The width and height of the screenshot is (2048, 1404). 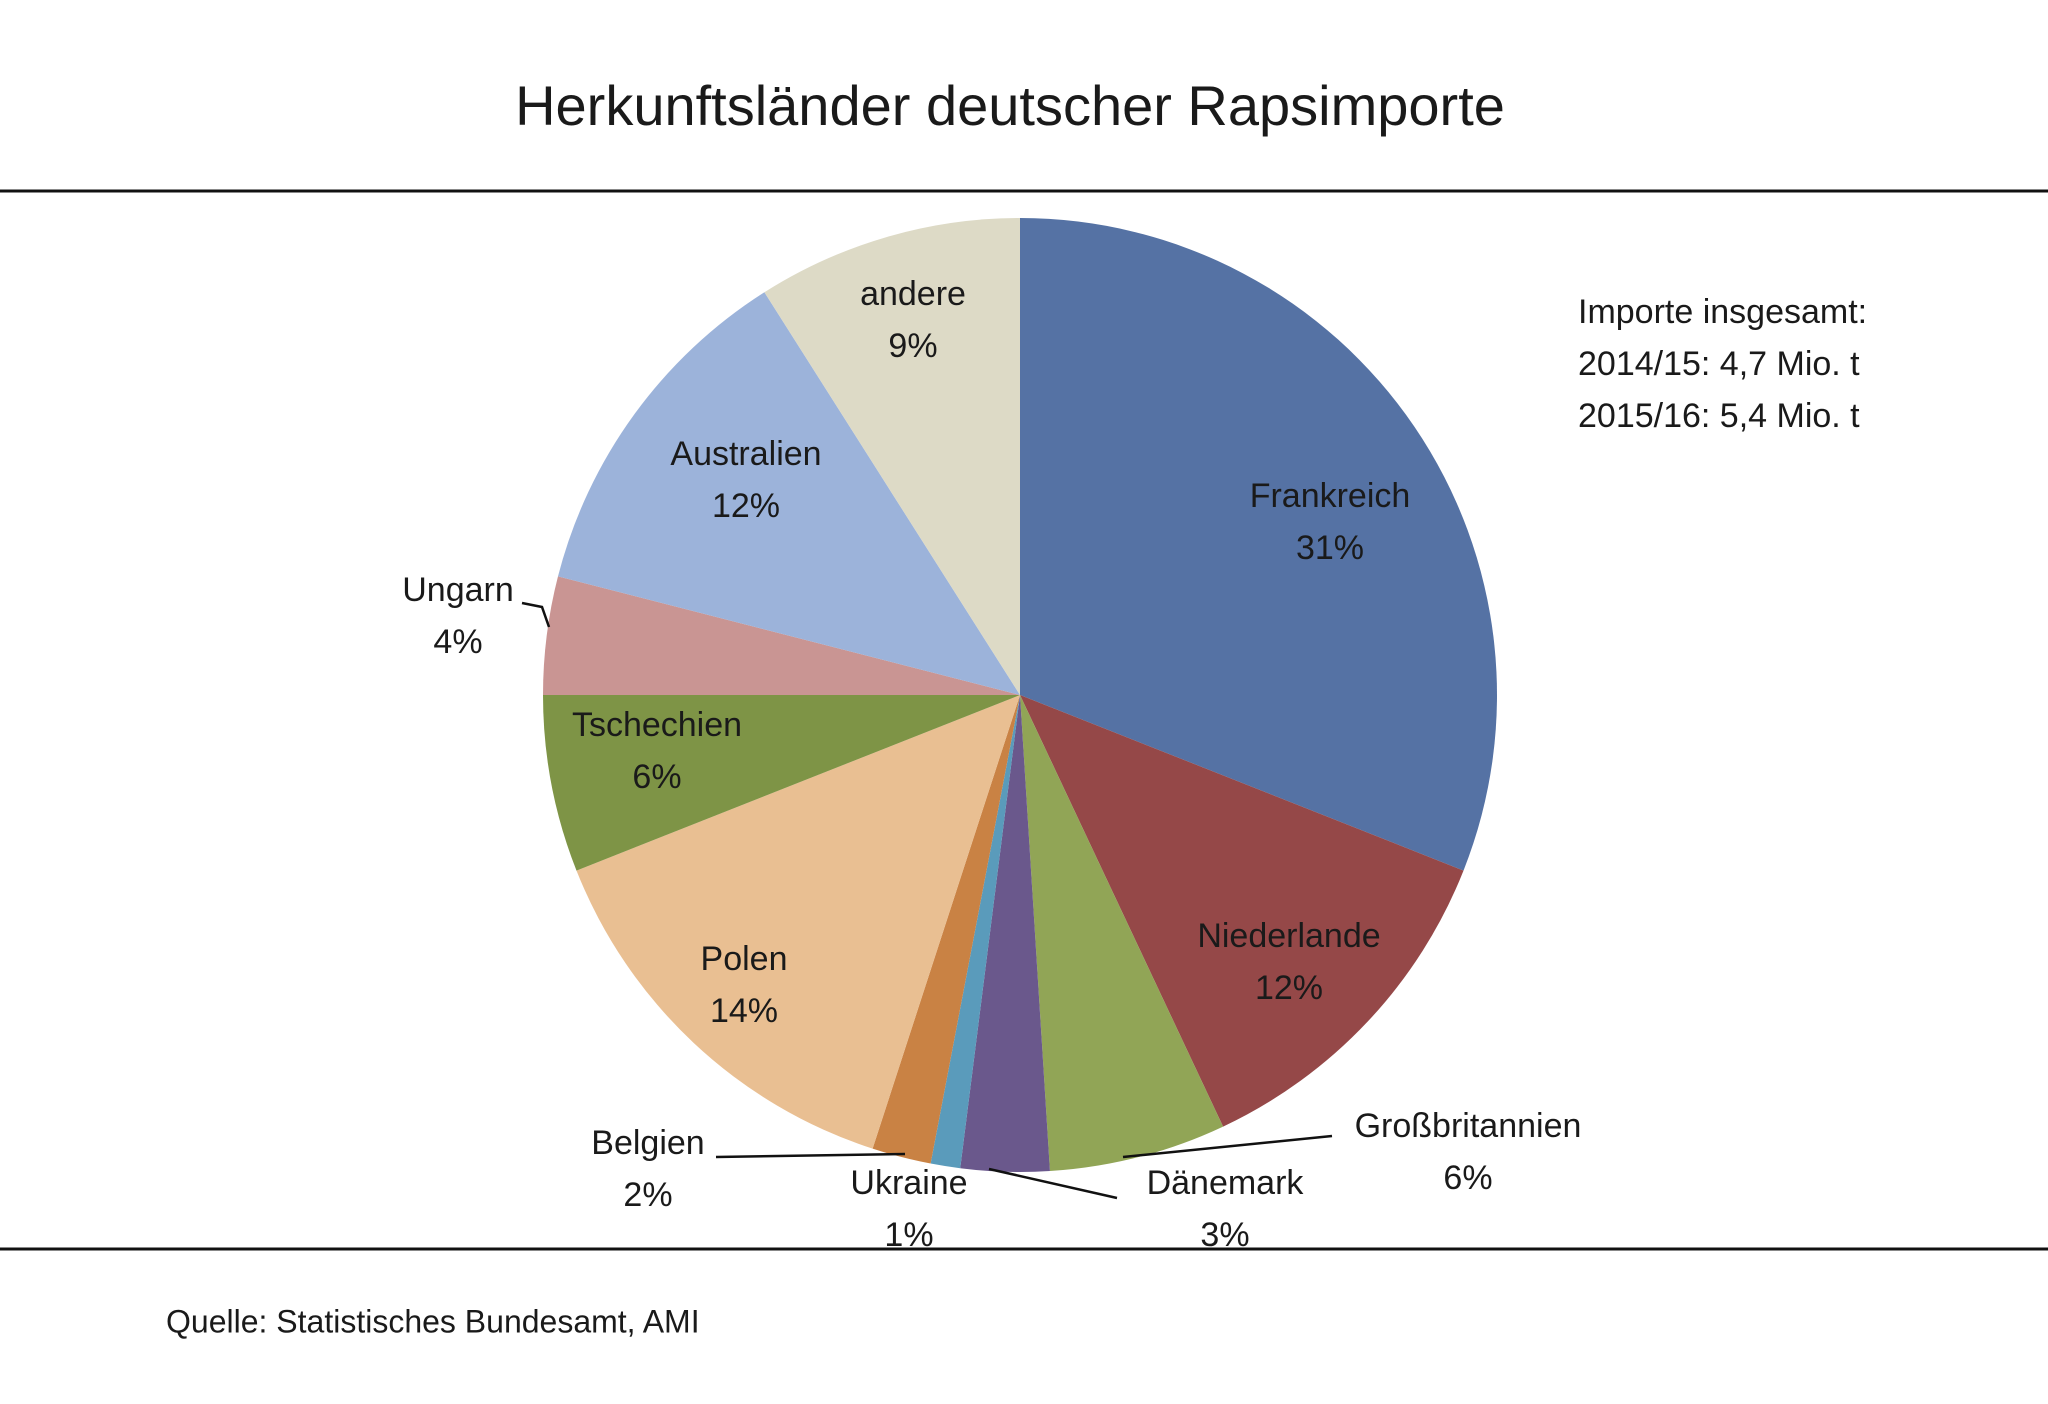 What do you see at coordinates (1288, 936) in the screenshot?
I see `slice-label: Niederlande` at bounding box center [1288, 936].